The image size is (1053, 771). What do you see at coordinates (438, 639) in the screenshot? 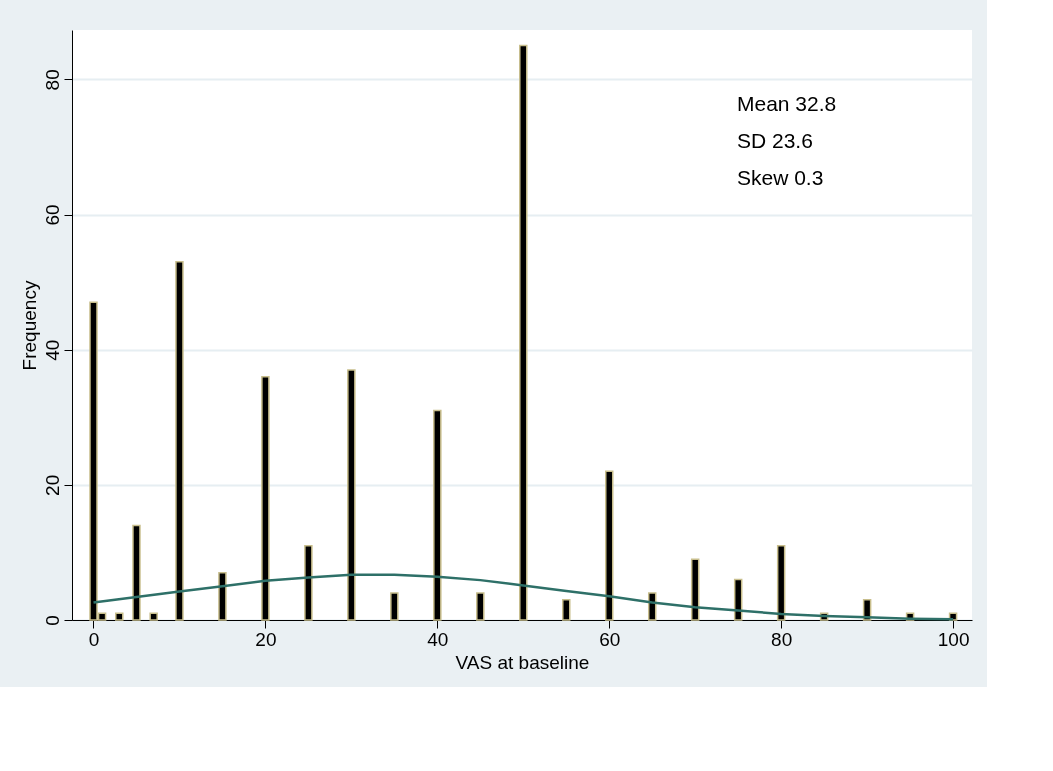
I see `x-tick-label: 40` at bounding box center [438, 639].